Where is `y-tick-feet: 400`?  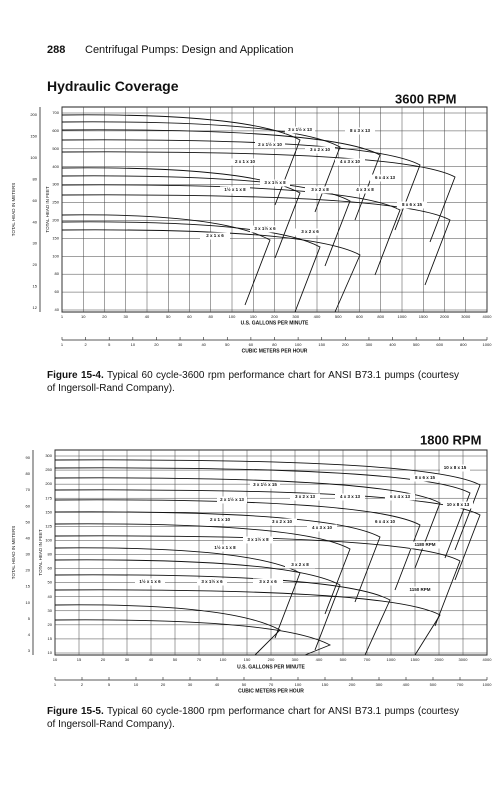 y-tick-feet: 400 is located at coordinates (55, 166).